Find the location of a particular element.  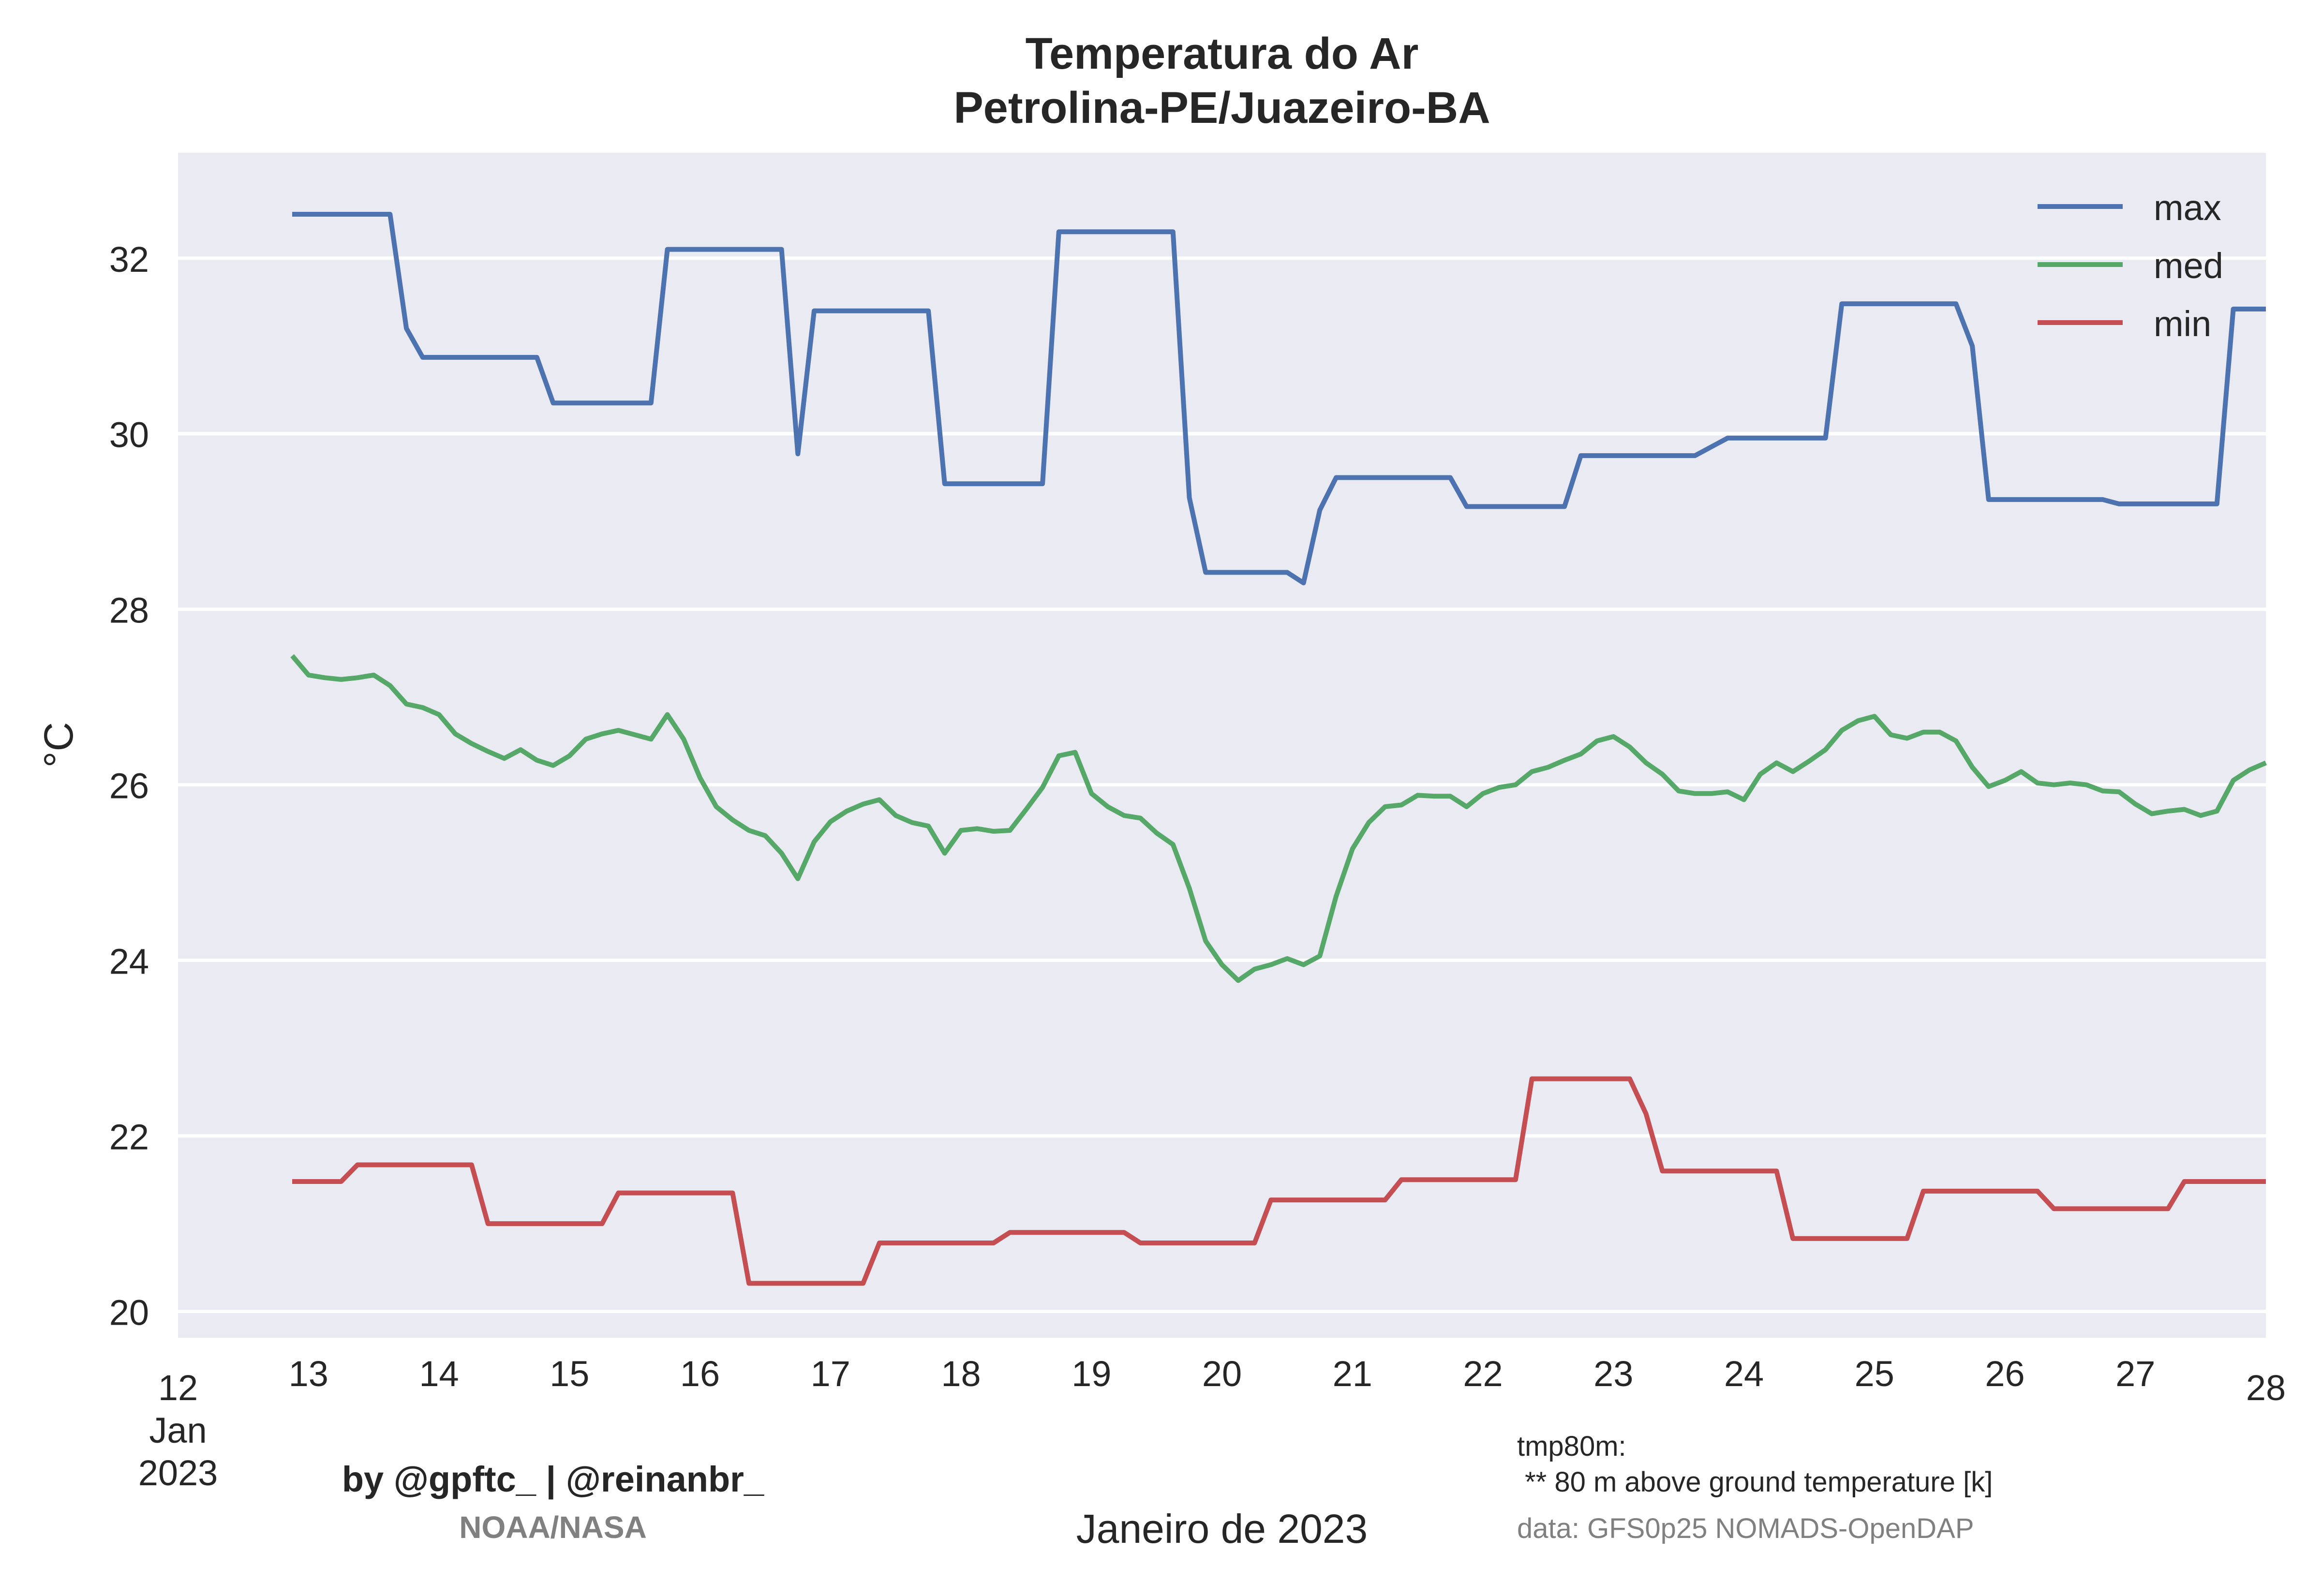

y-tick-label: 30 is located at coordinates (129, 435).